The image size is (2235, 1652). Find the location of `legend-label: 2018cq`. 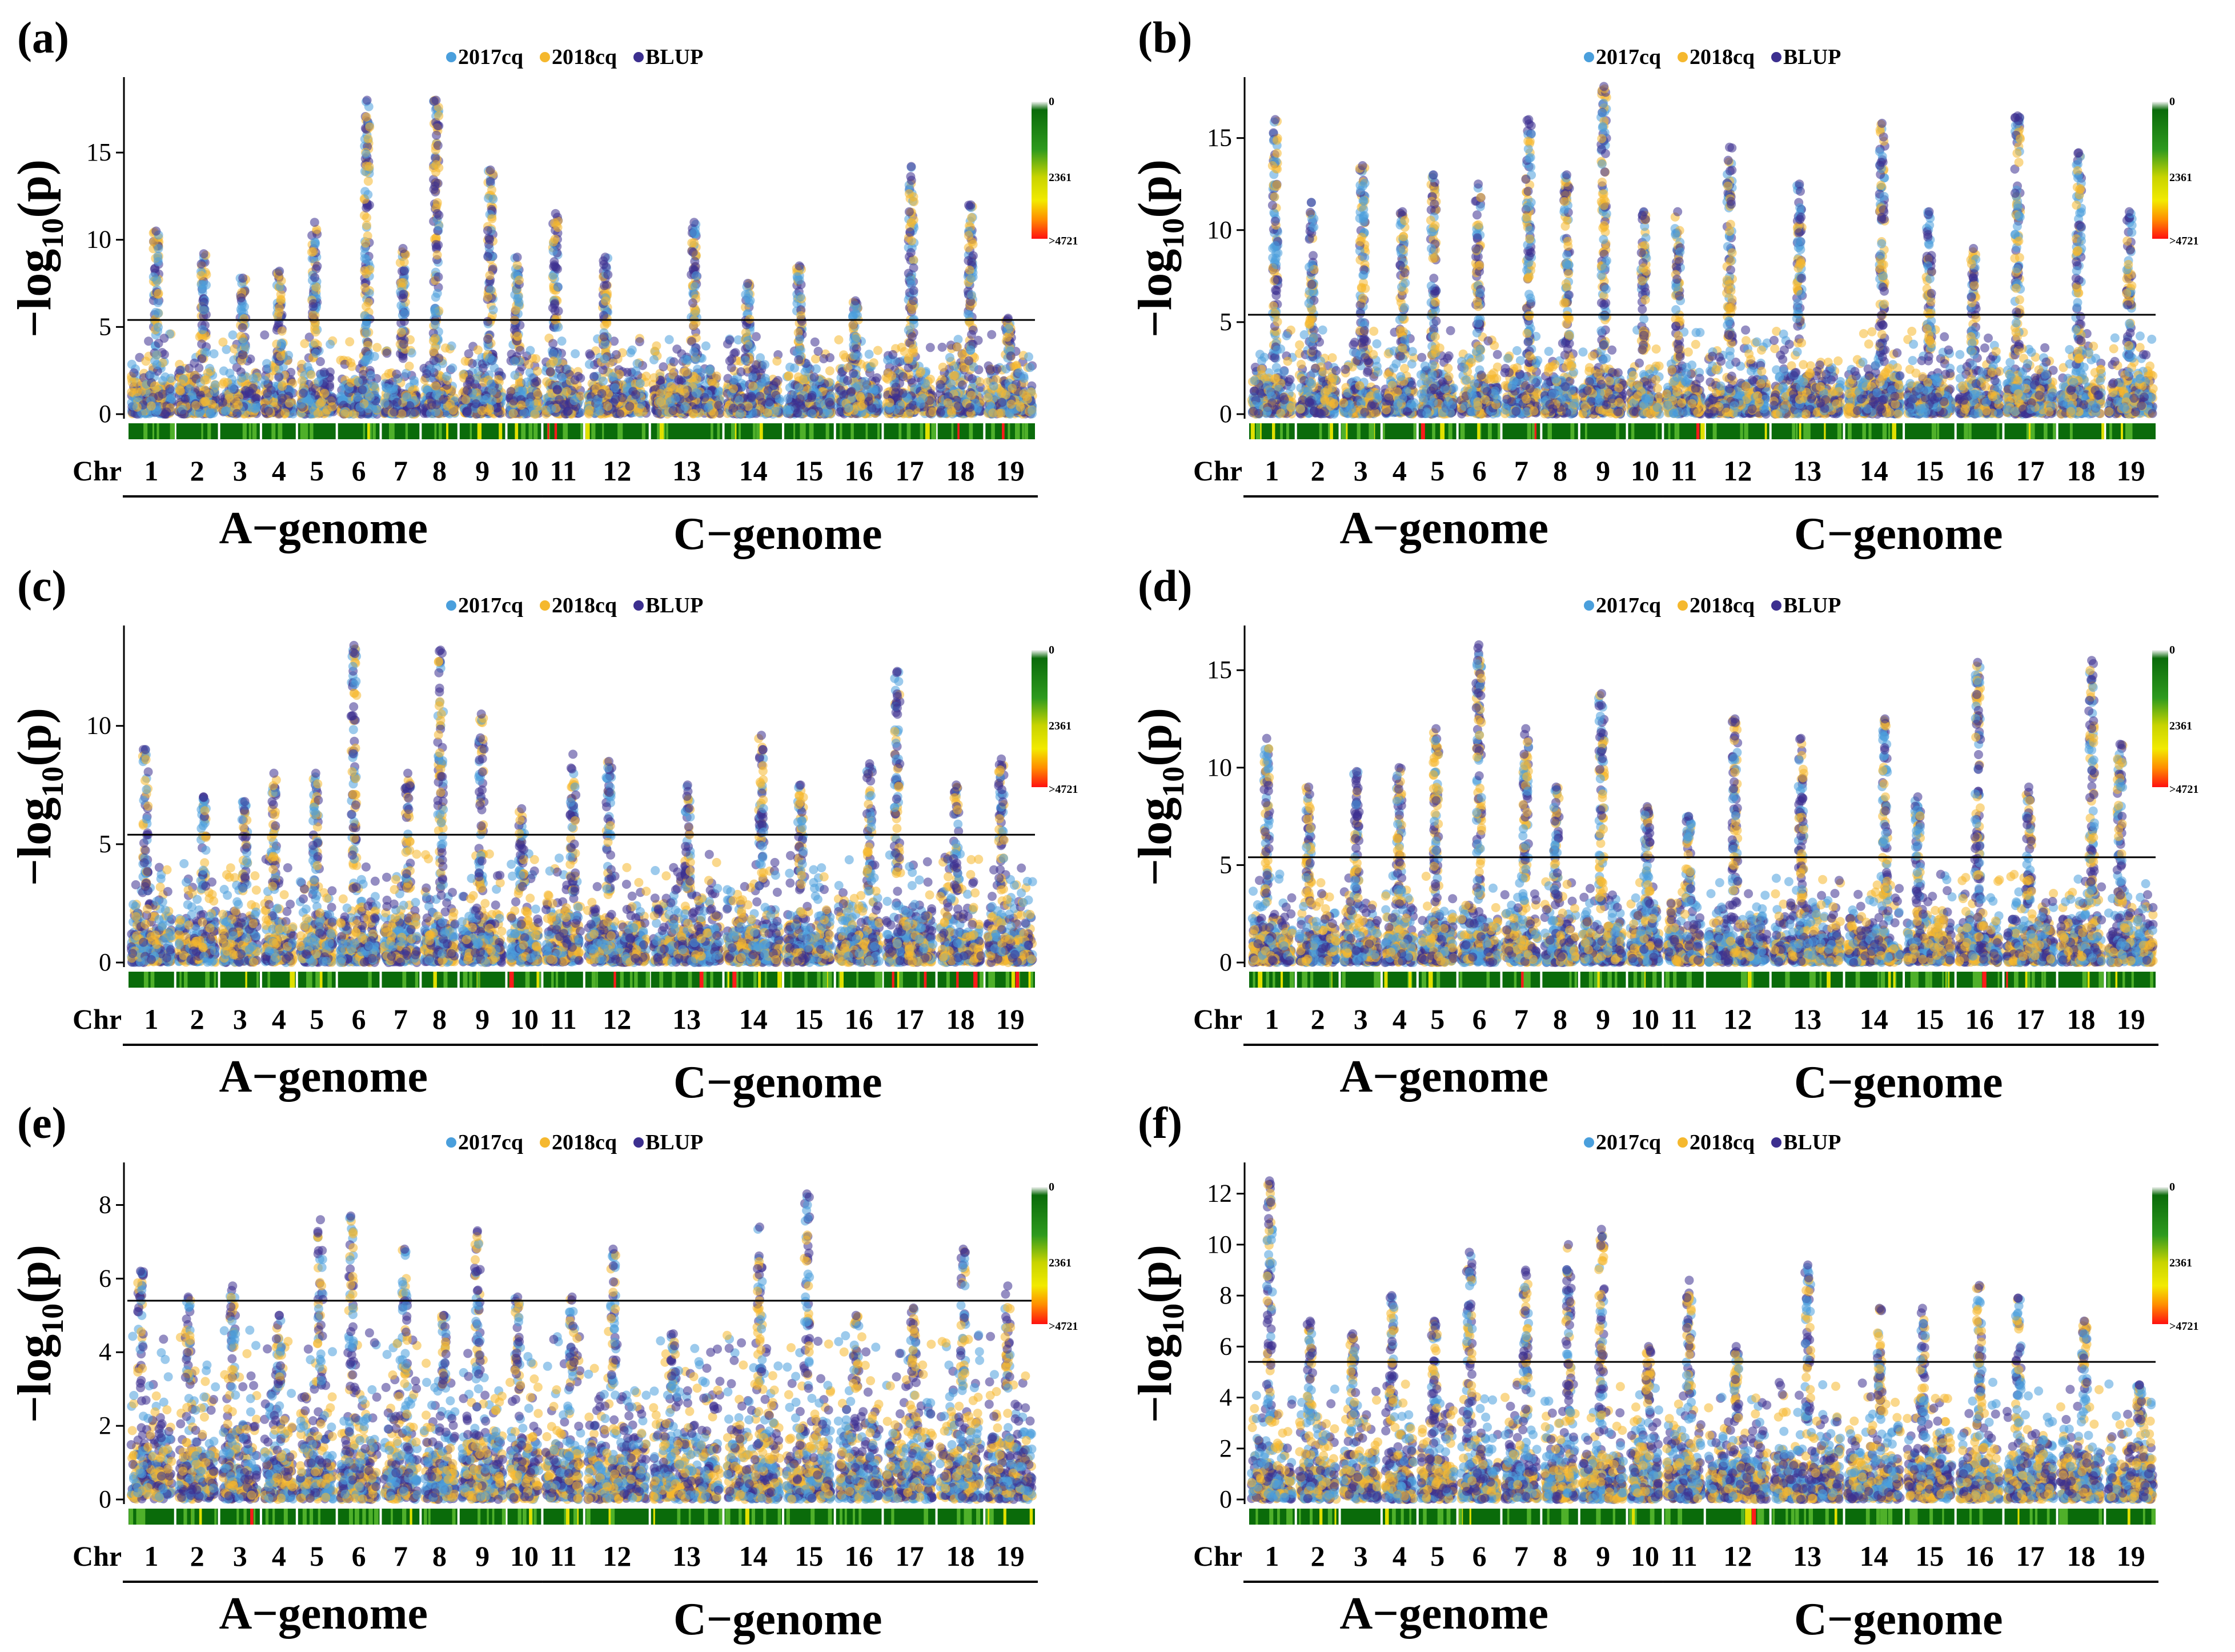

legend-label: 2018cq is located at coordinates (584, 57).